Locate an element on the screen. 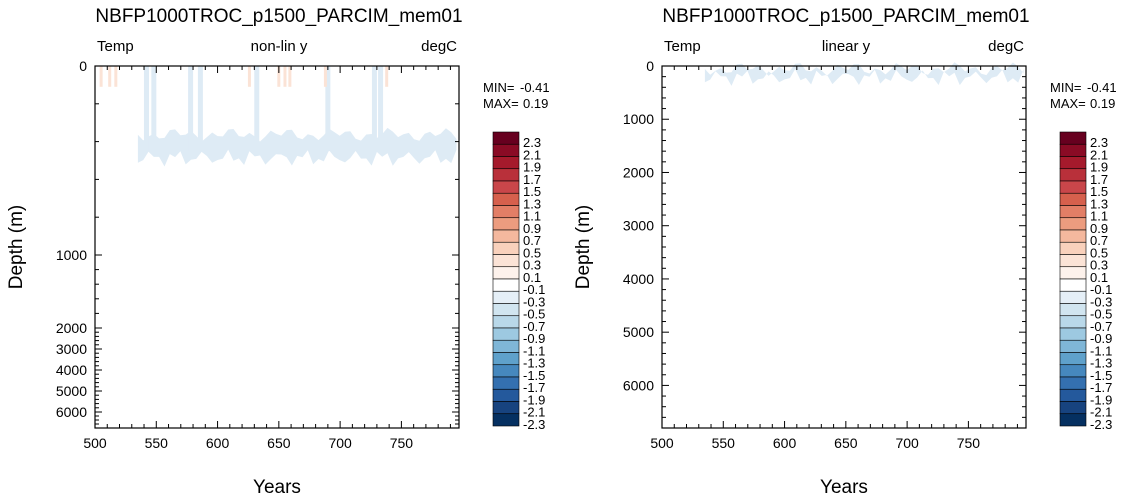 The width and height of the screenshot is (1132, 499). colorbar-label: -1.3 is located at coordinates (534, 363).